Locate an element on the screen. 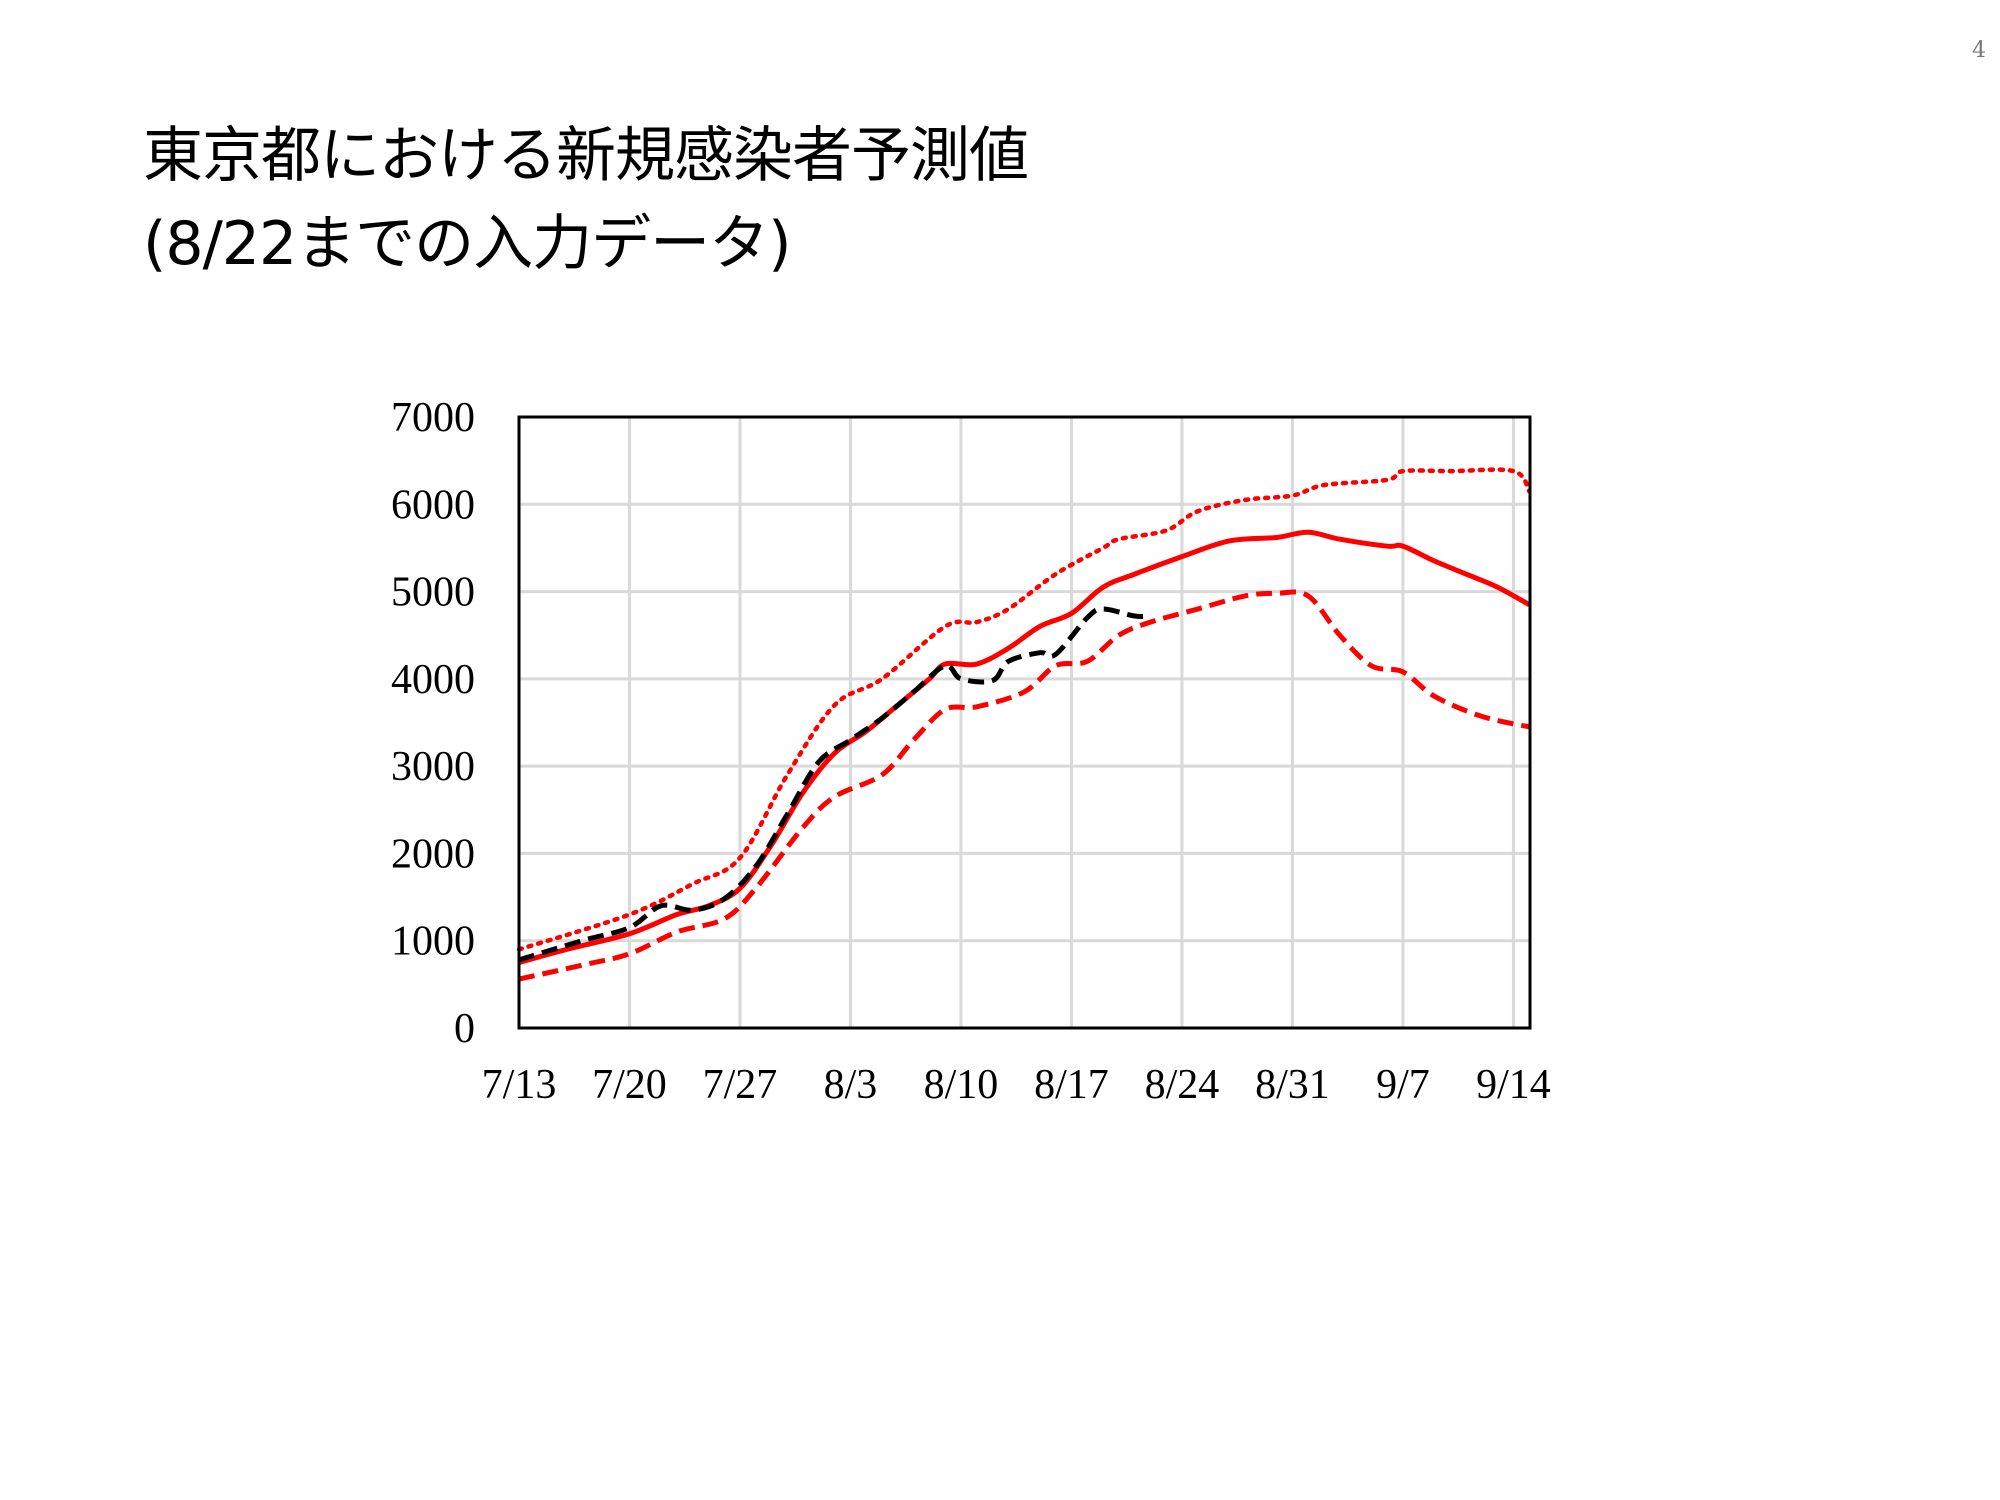 The image size is (2000, 1500). y-axis-ticks: 0 1000 2000 3000 4000 5000 6000 7000 is located at coordinates (433, 723).